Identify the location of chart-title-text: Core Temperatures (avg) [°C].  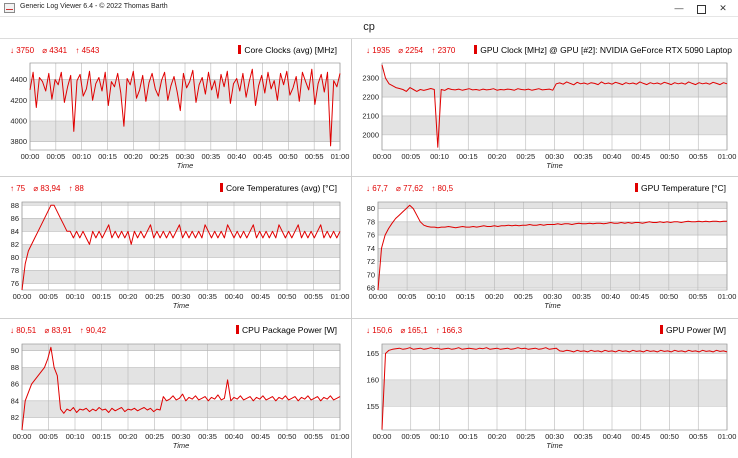
(281, 188).